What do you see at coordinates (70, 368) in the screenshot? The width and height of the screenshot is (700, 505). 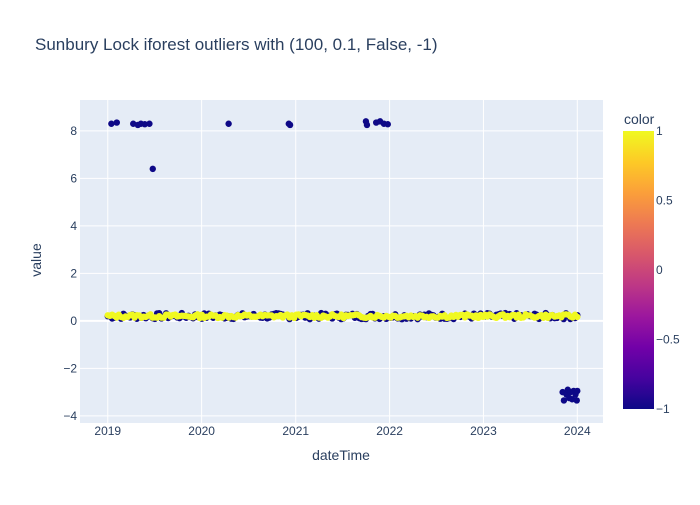 I see `y-tick-label: −2` at bounding box center [70, 368].